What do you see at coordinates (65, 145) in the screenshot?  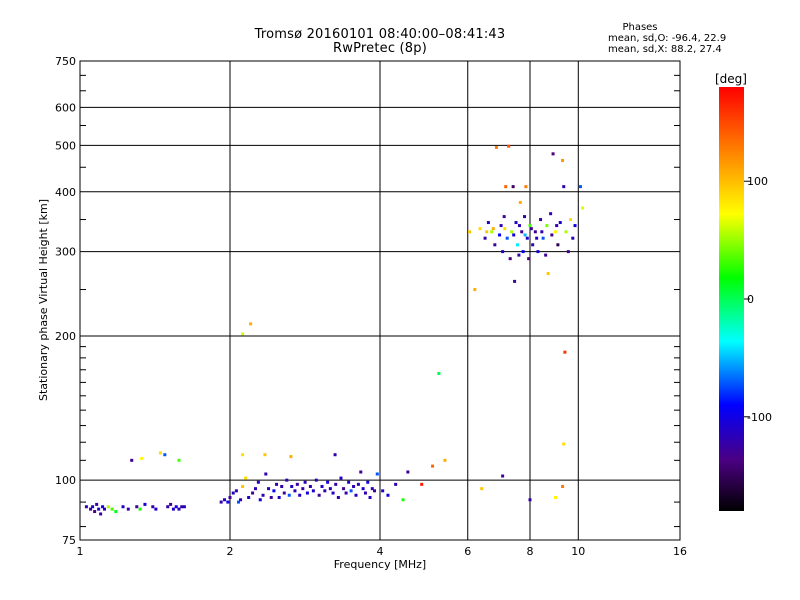 I see `y-tick-label: 500` at bounding box center [65, 145].